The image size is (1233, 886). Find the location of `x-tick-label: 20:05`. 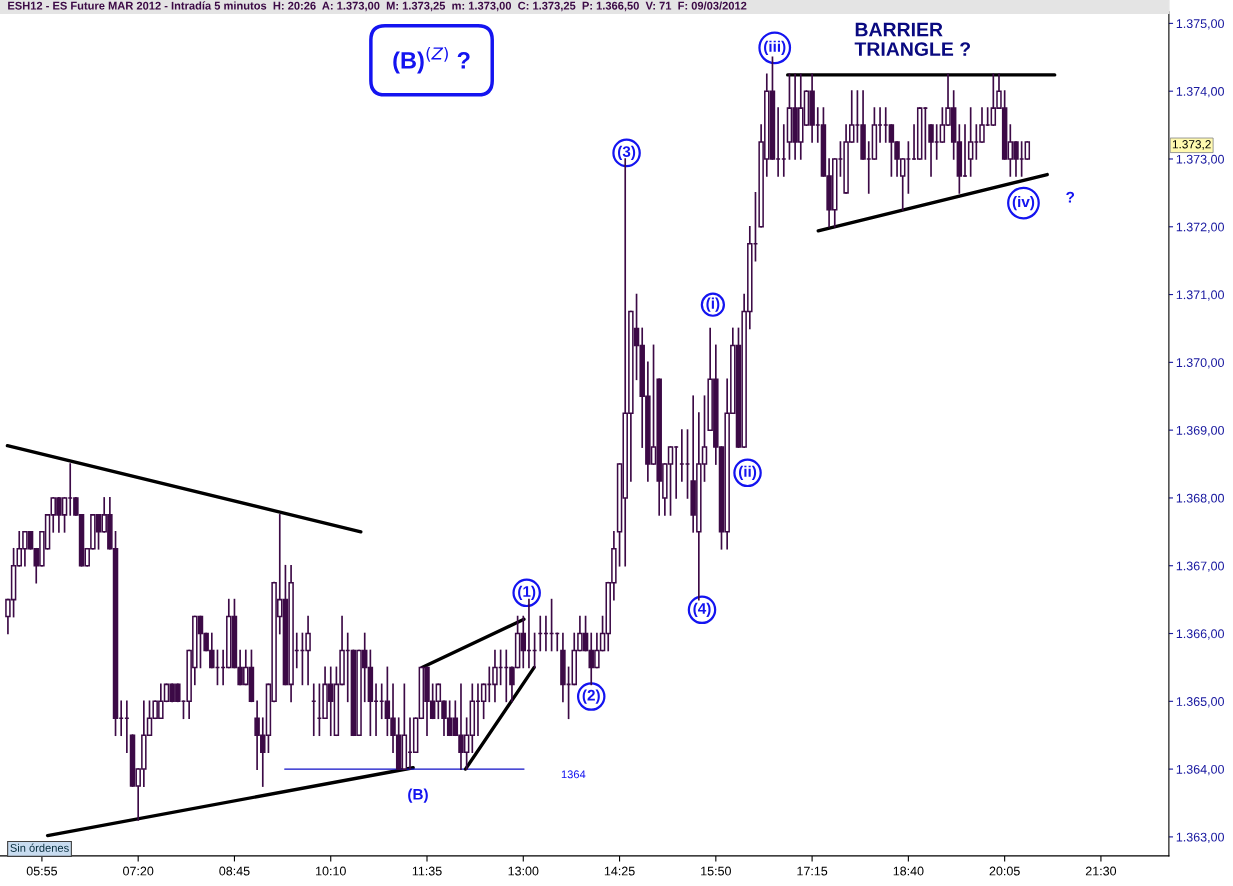

x-tick-label: 20:05 is located at coordinates (1004, 871).